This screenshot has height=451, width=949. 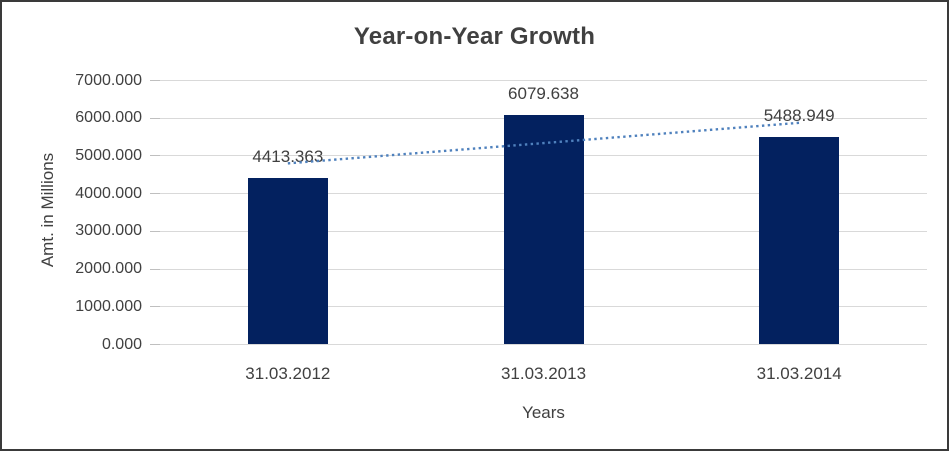 What do you see at coordinates (288, 373) in the screenshot?
I see `x-tick-label: 31.03.2012` at bounding box center [288, 373].